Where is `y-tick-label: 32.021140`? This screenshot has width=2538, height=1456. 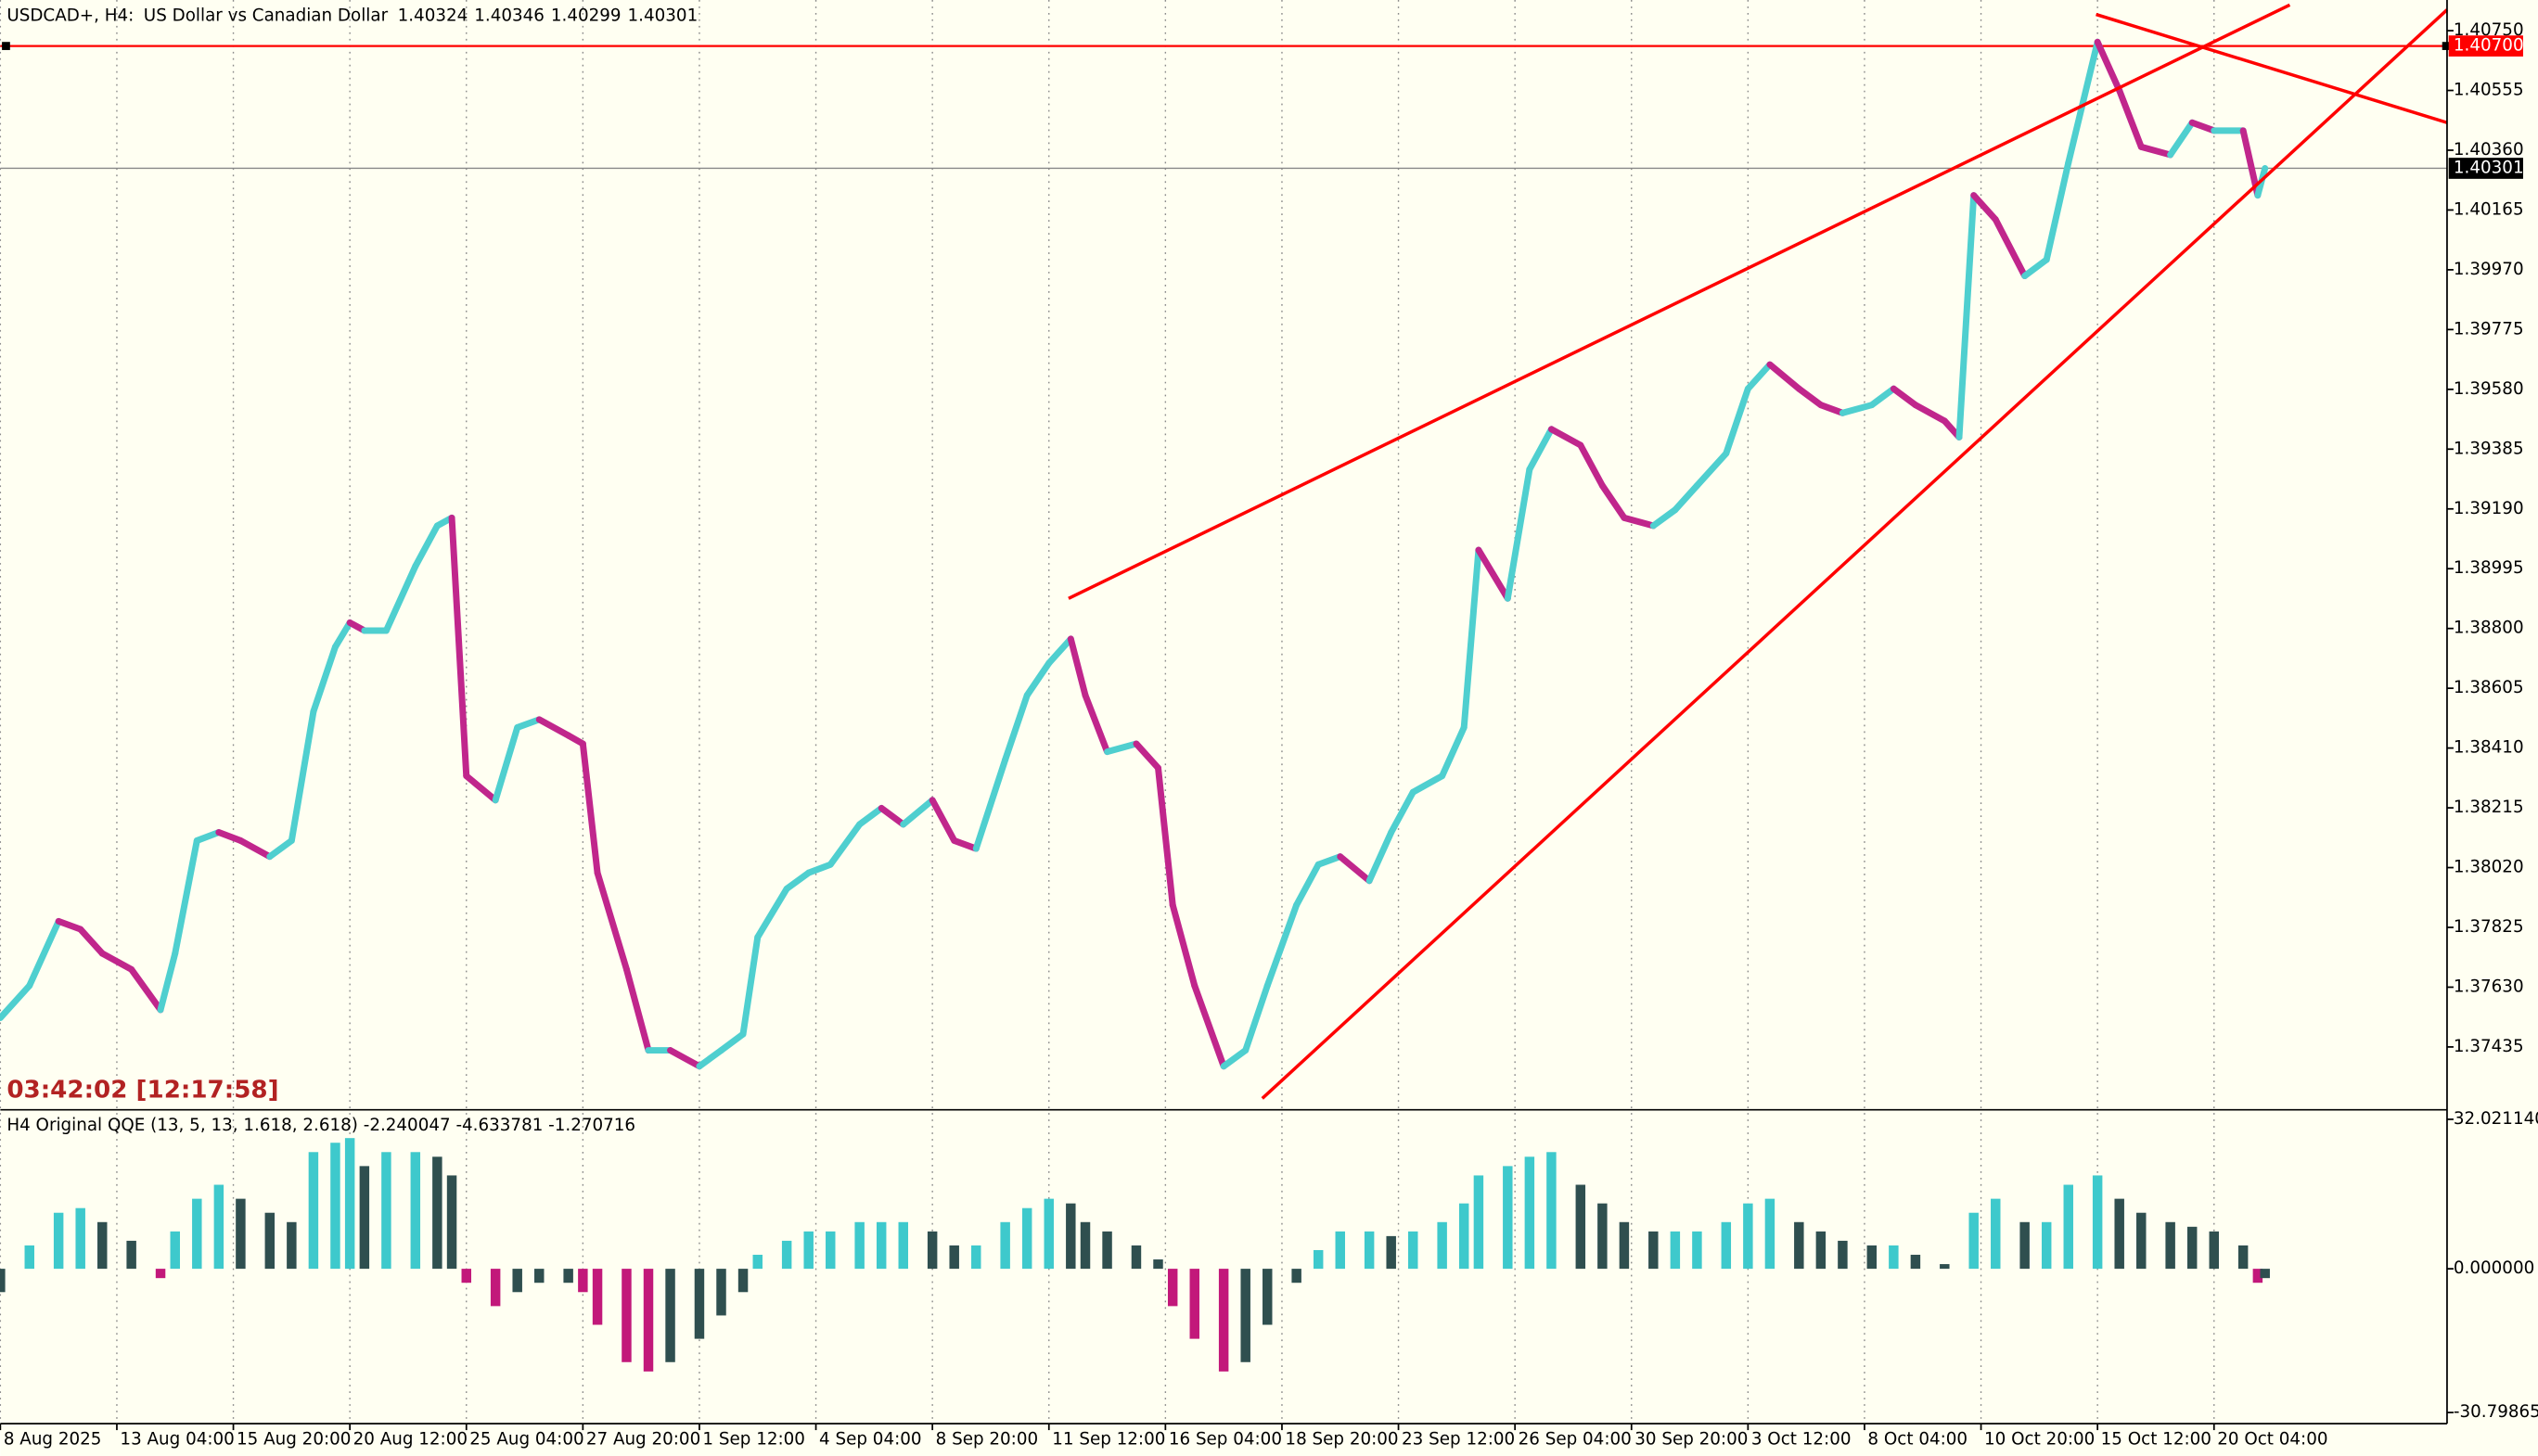
y-tick-label: 32.021140 is located at coordinates (2496, 1119).